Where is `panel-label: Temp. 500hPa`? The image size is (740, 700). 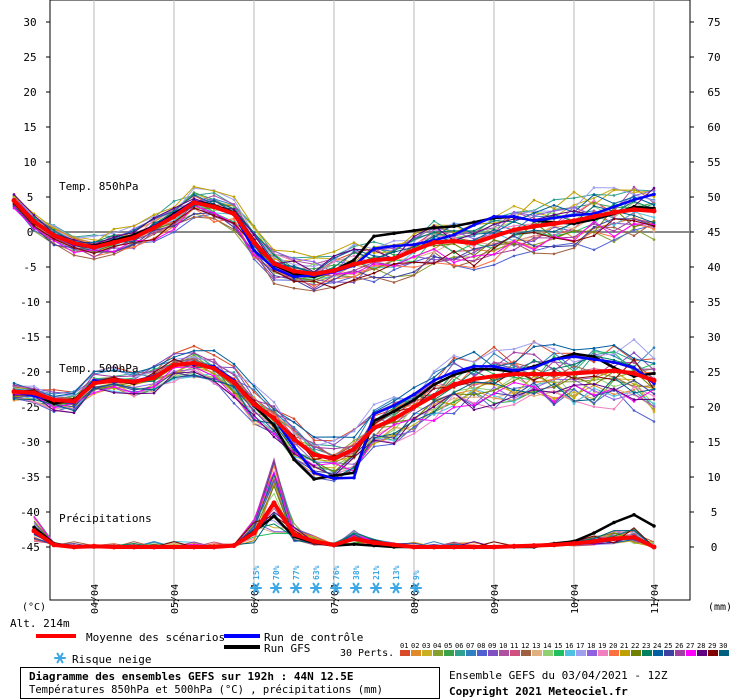 panel-label: Temp. 500hPa is located at coordinates (98, 368).